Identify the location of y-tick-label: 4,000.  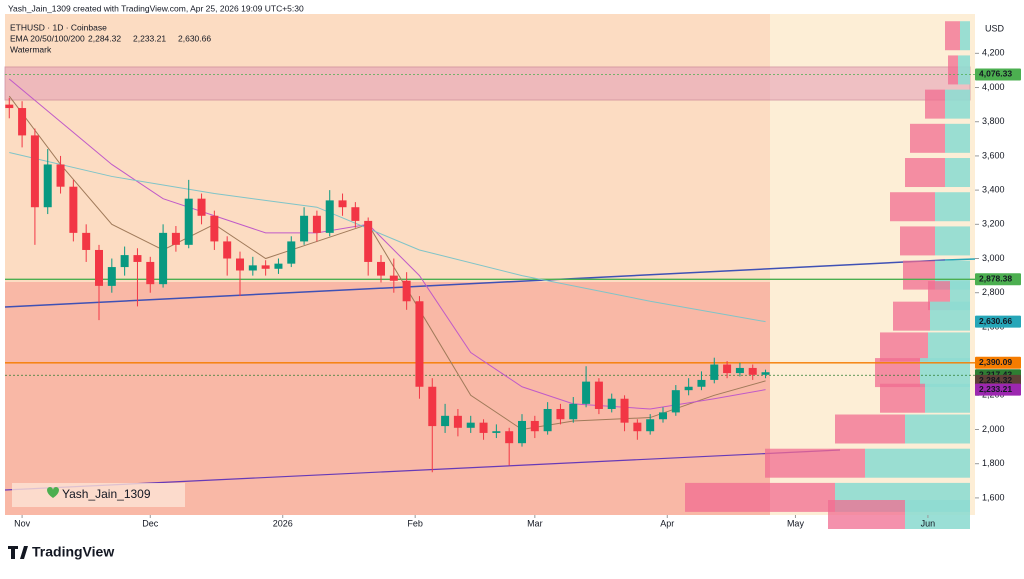
(993, 87).